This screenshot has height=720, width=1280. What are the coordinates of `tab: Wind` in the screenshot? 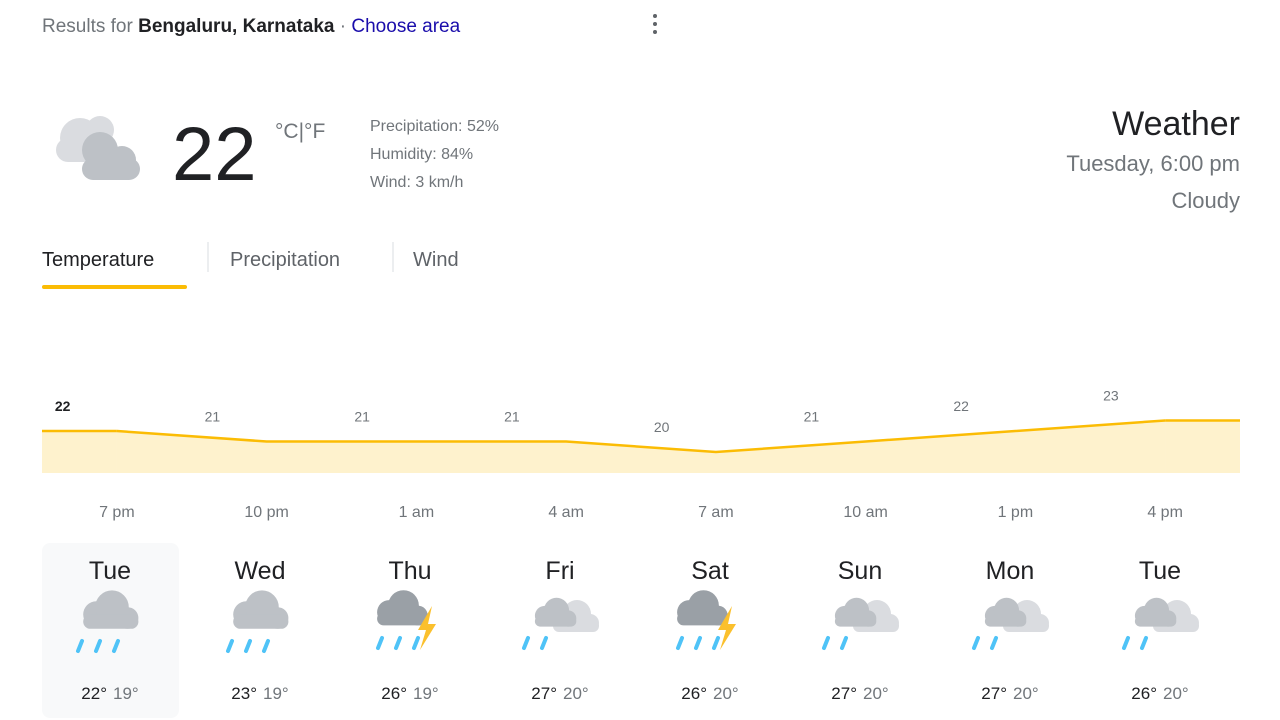 It's located at (436, 260).